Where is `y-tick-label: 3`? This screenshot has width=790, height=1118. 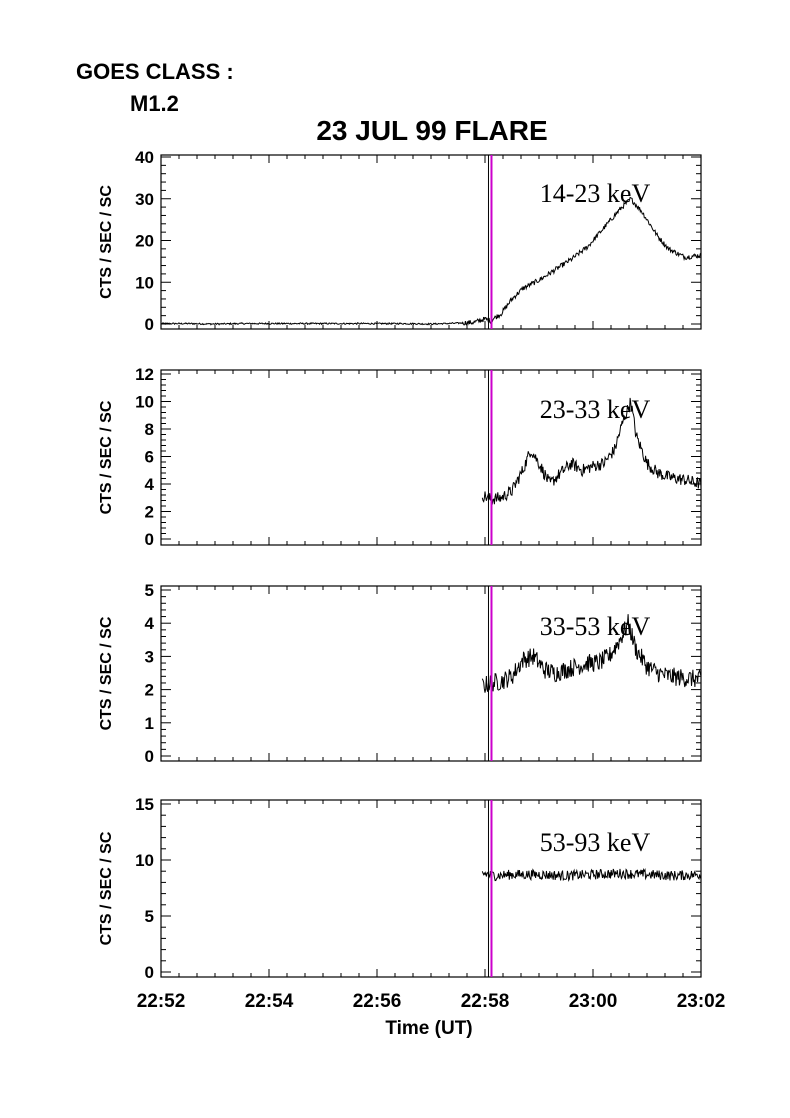 y-tick-label: 3 is located at coordinates (149, 656).